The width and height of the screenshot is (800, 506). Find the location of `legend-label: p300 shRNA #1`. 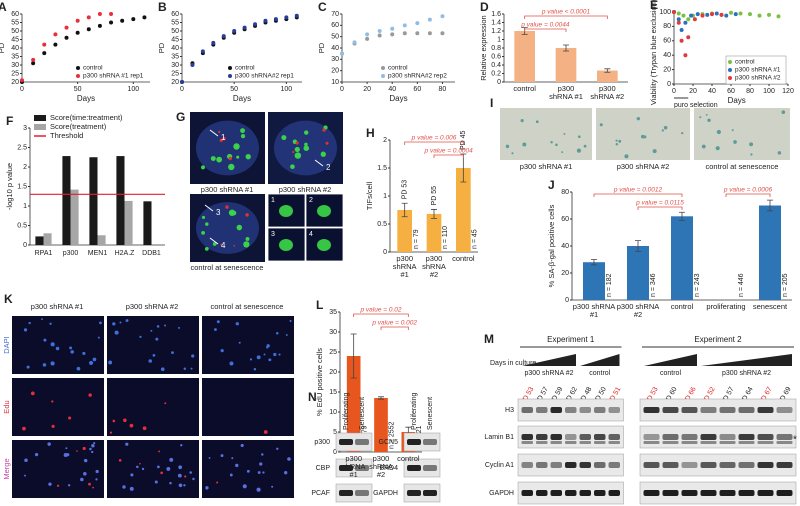

legend-label: p300 shRNA #1 is located at coordinates (758, 70).